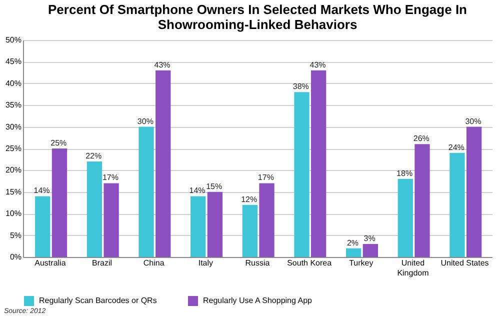 Image resolution: width=500 pixels, height=322 pixels. What do you see at coordinates (16, 257) in the screenshot?
I see `y-tick-label: 0%` at bounding box center [16, 257].